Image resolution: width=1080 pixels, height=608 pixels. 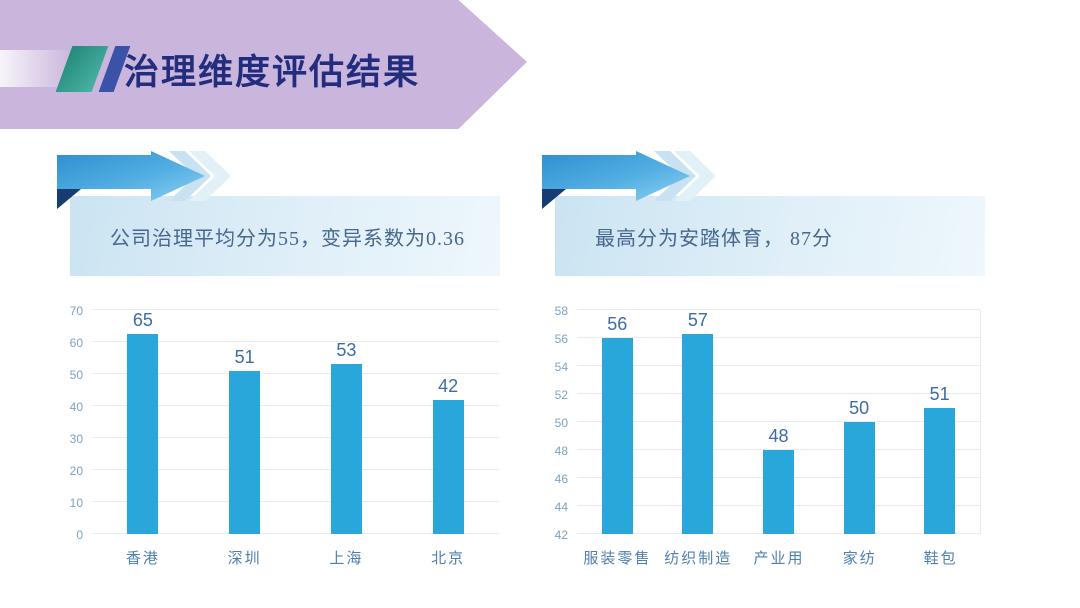 What do you see at coordinates (561, 339) in the screenshot?
I see `y-axis-tick-label: 56` at bounding box center [561, 339].